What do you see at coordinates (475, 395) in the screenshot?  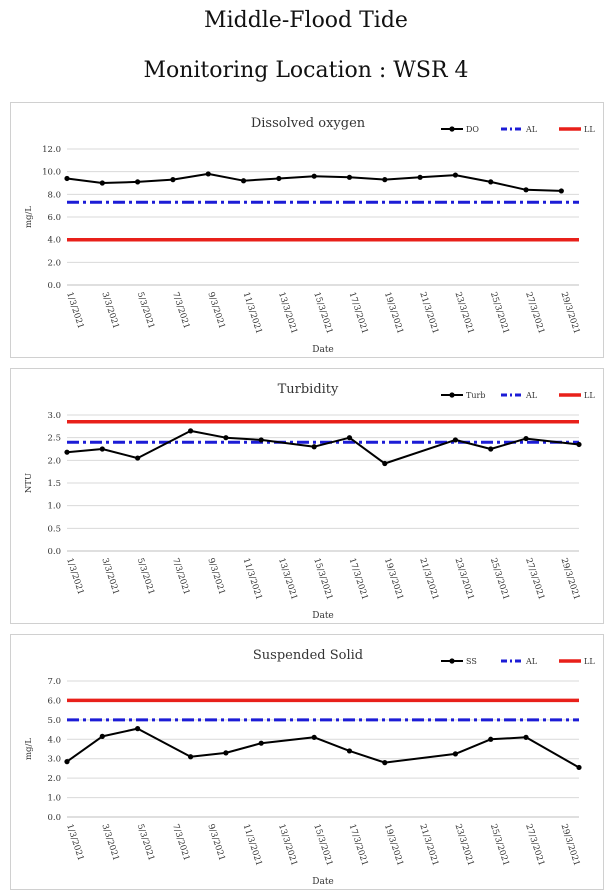 I see `legend-label: Turb` at bounding box center [475, 395].